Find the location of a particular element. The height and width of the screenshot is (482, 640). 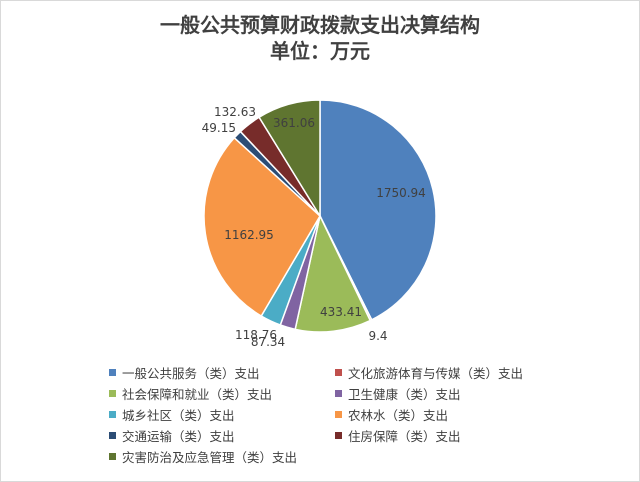

pie-data-label: 87.34 is located at coordinates (268, 342).